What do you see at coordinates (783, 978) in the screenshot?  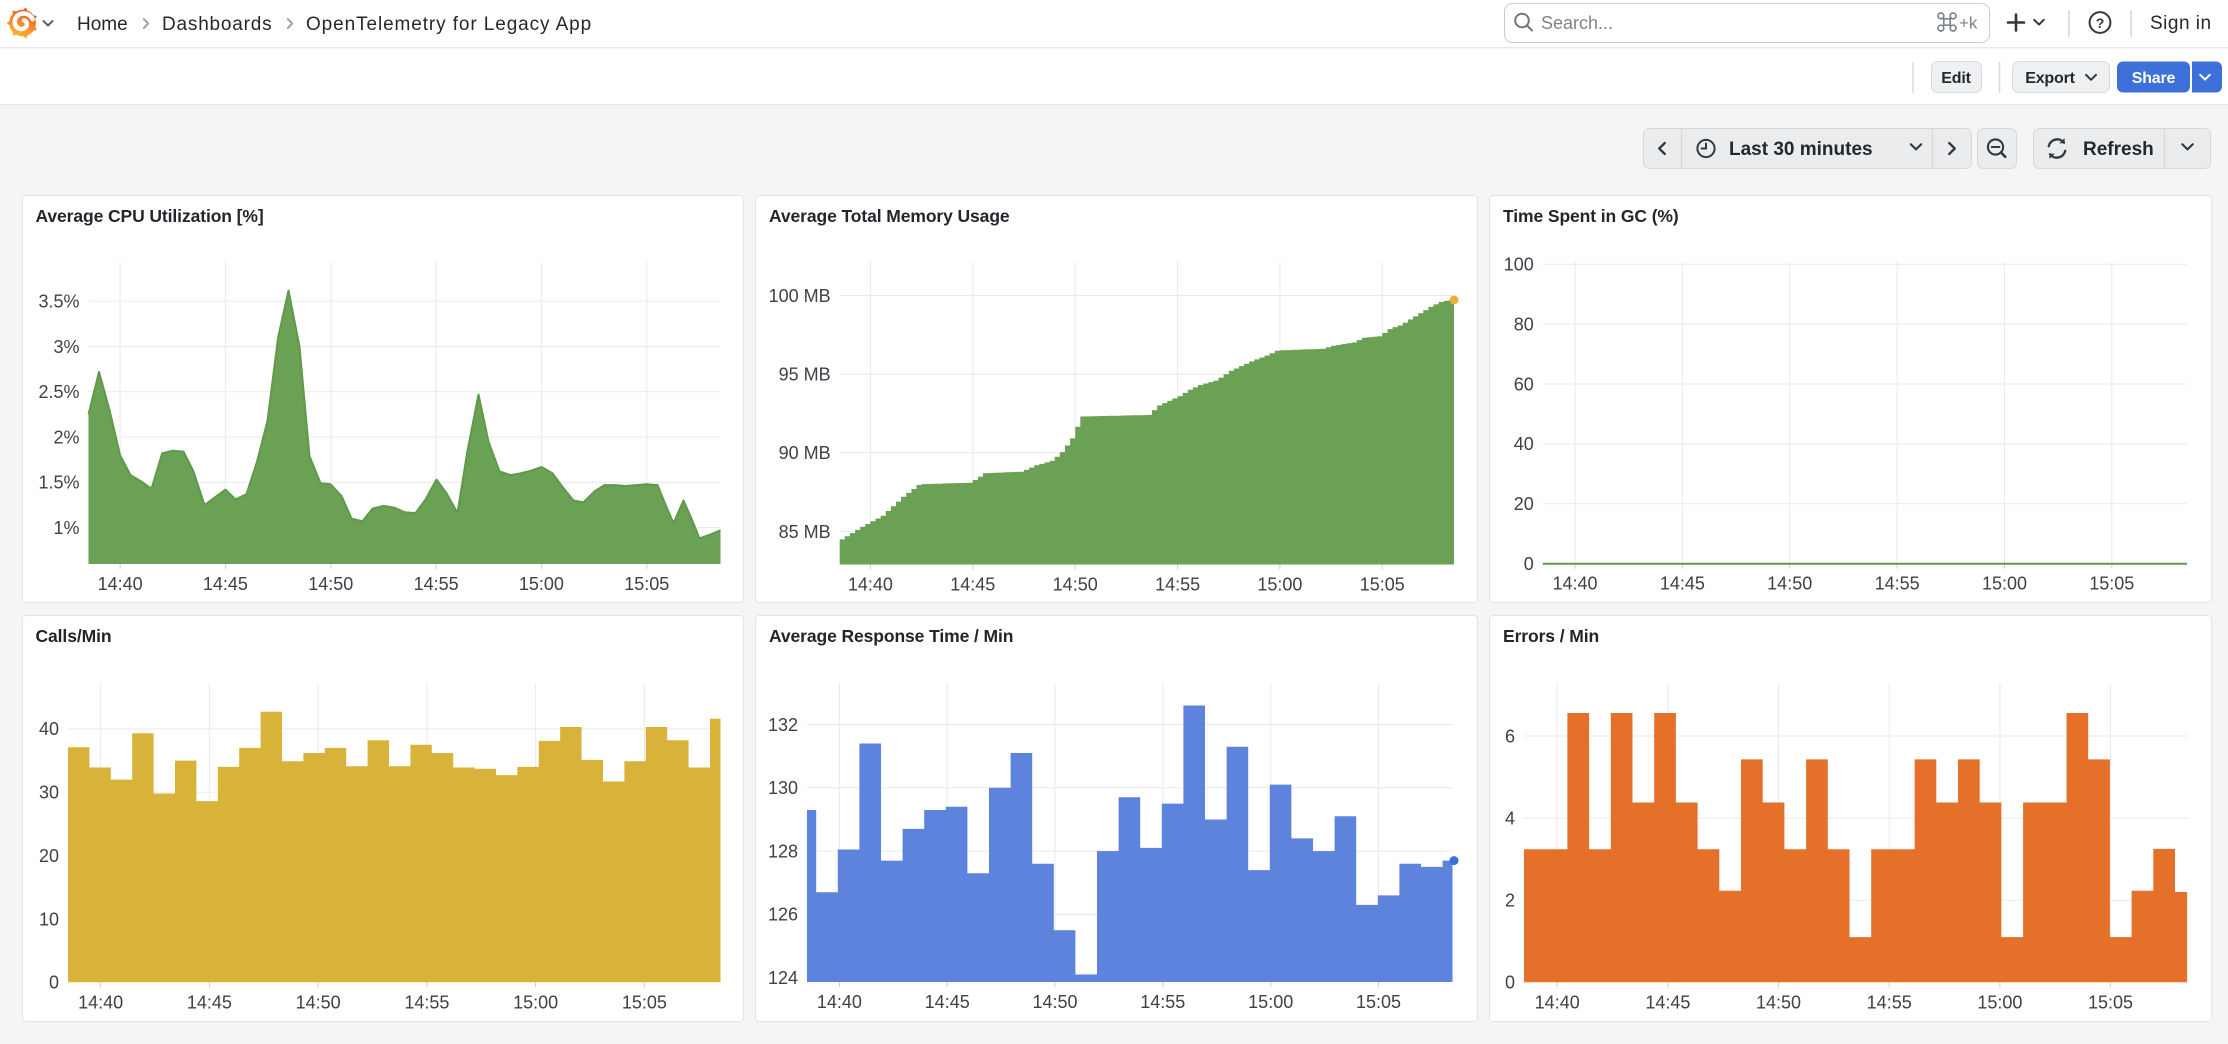 I see `svg-text: 124` at bounding box center [783, 978].